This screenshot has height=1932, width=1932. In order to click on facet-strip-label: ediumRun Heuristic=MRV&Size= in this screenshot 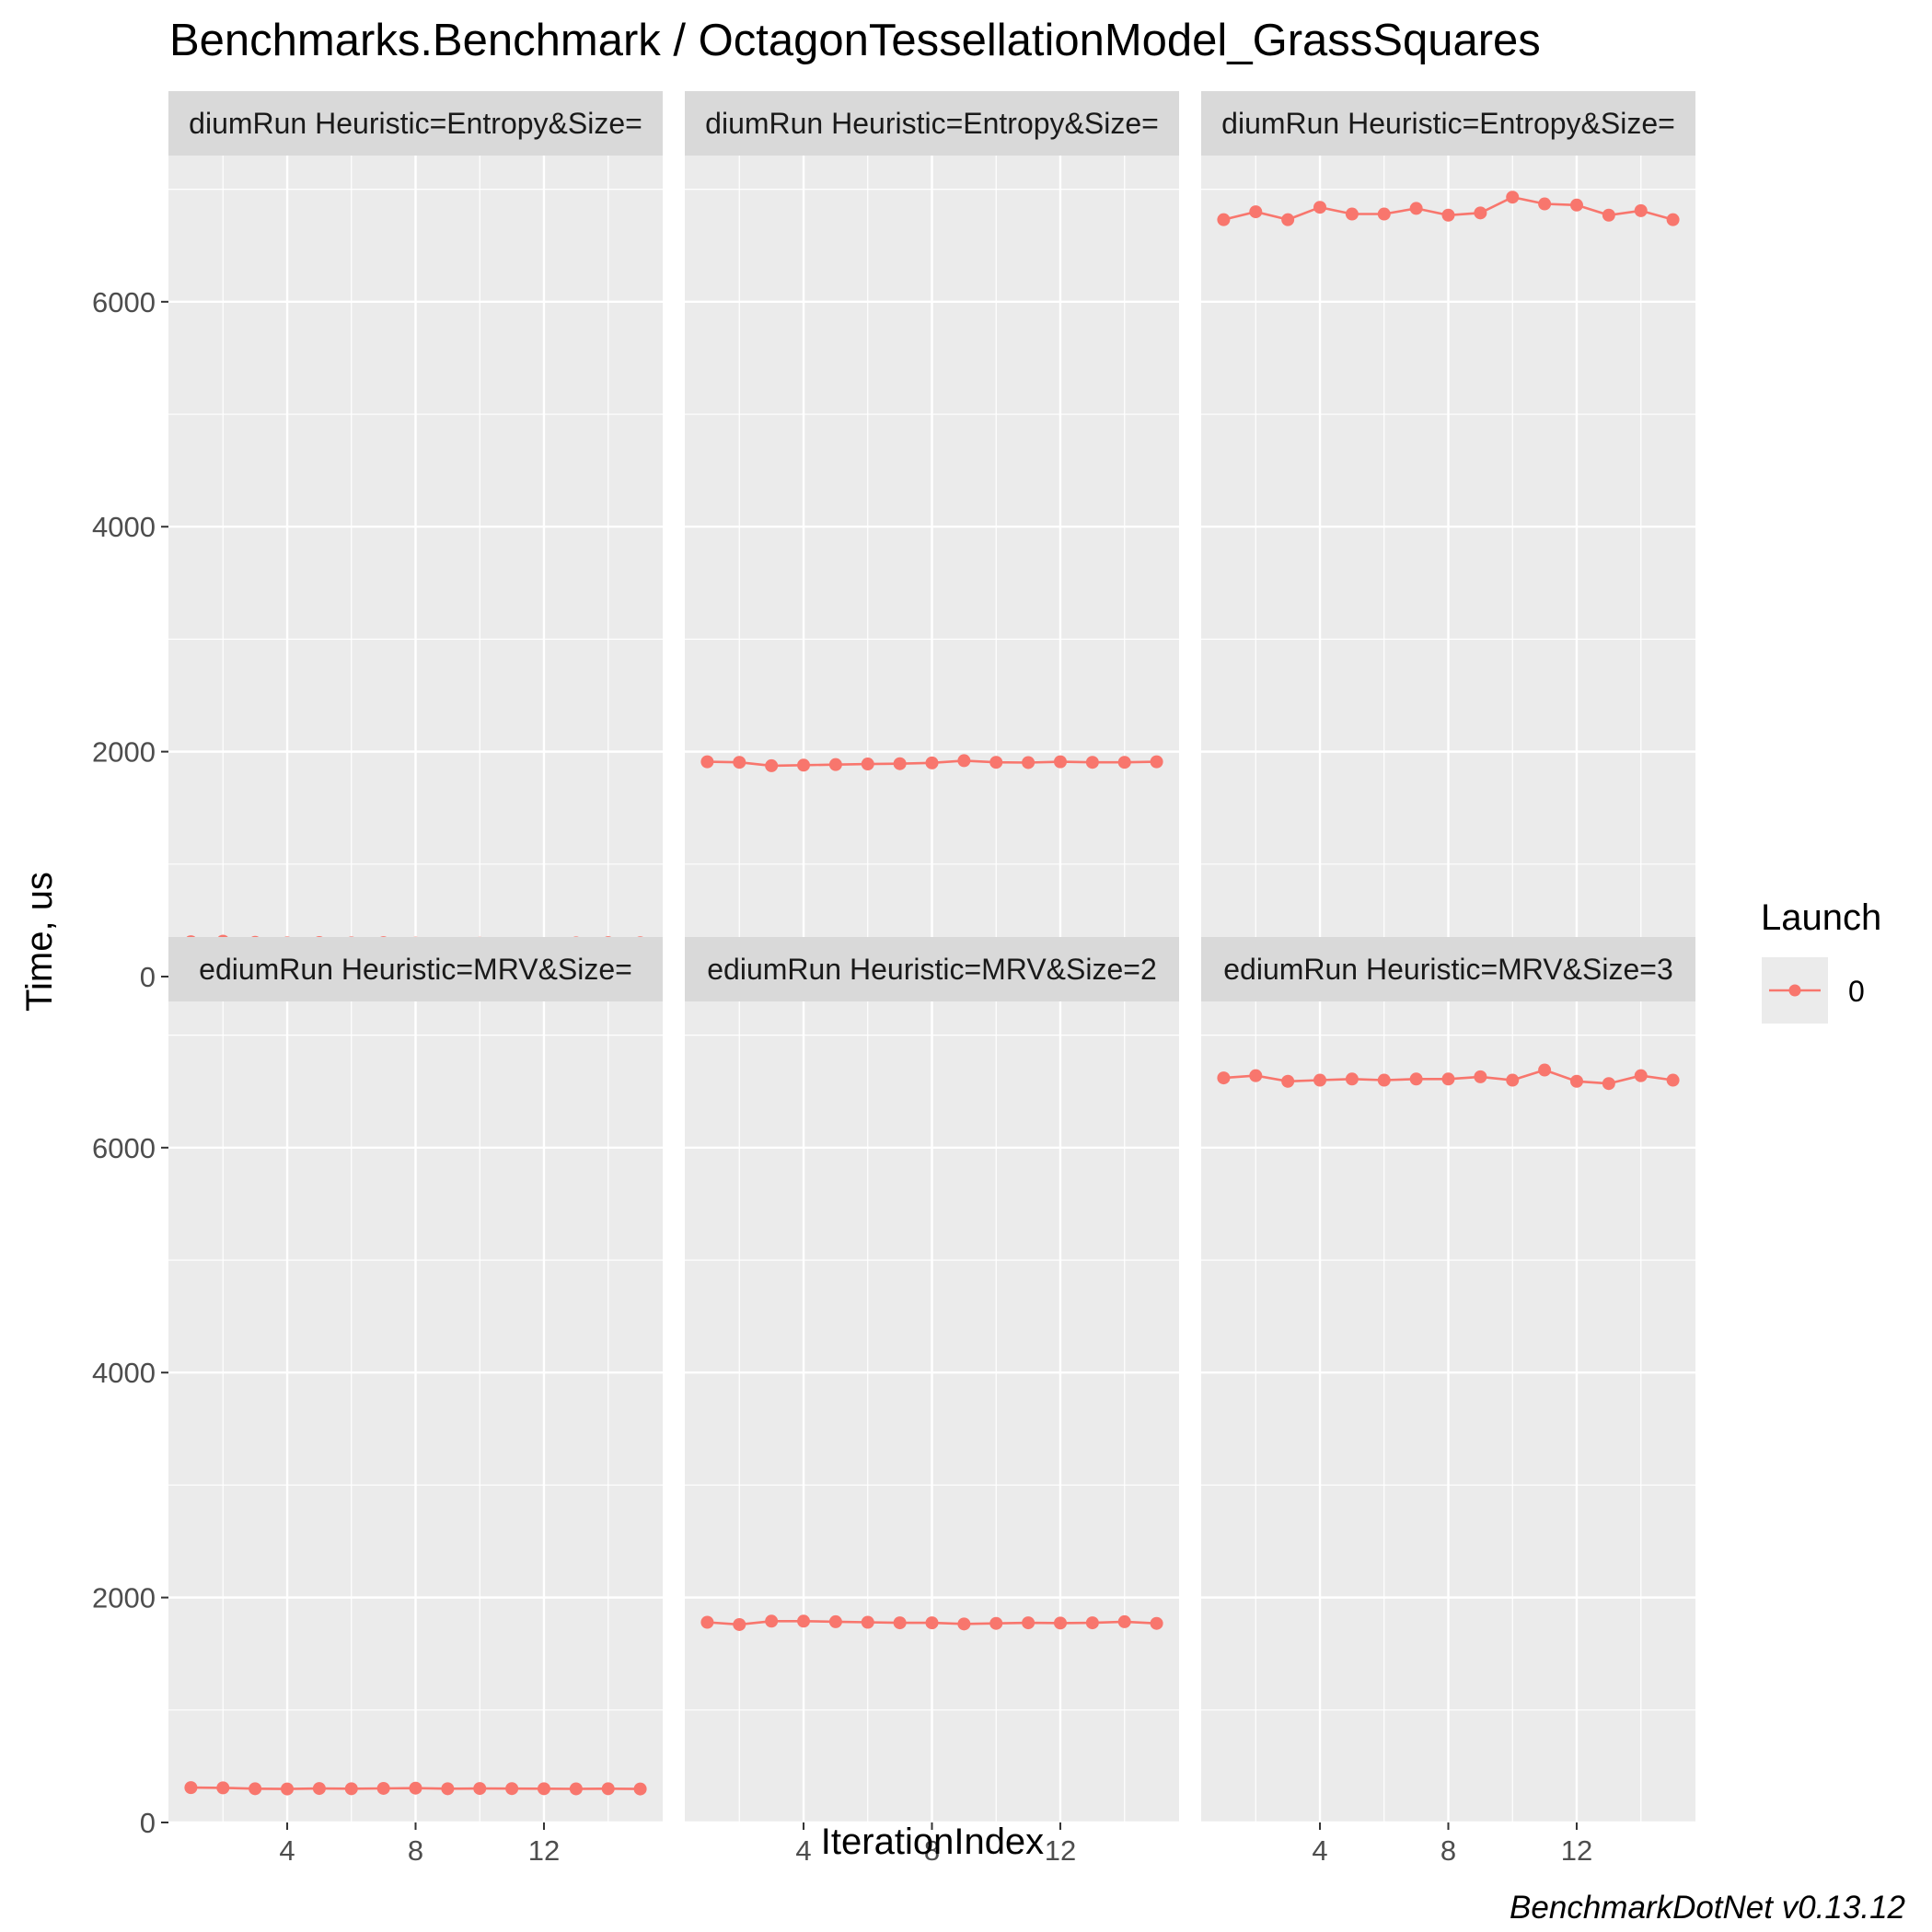, I will do `click(415, 970)`.